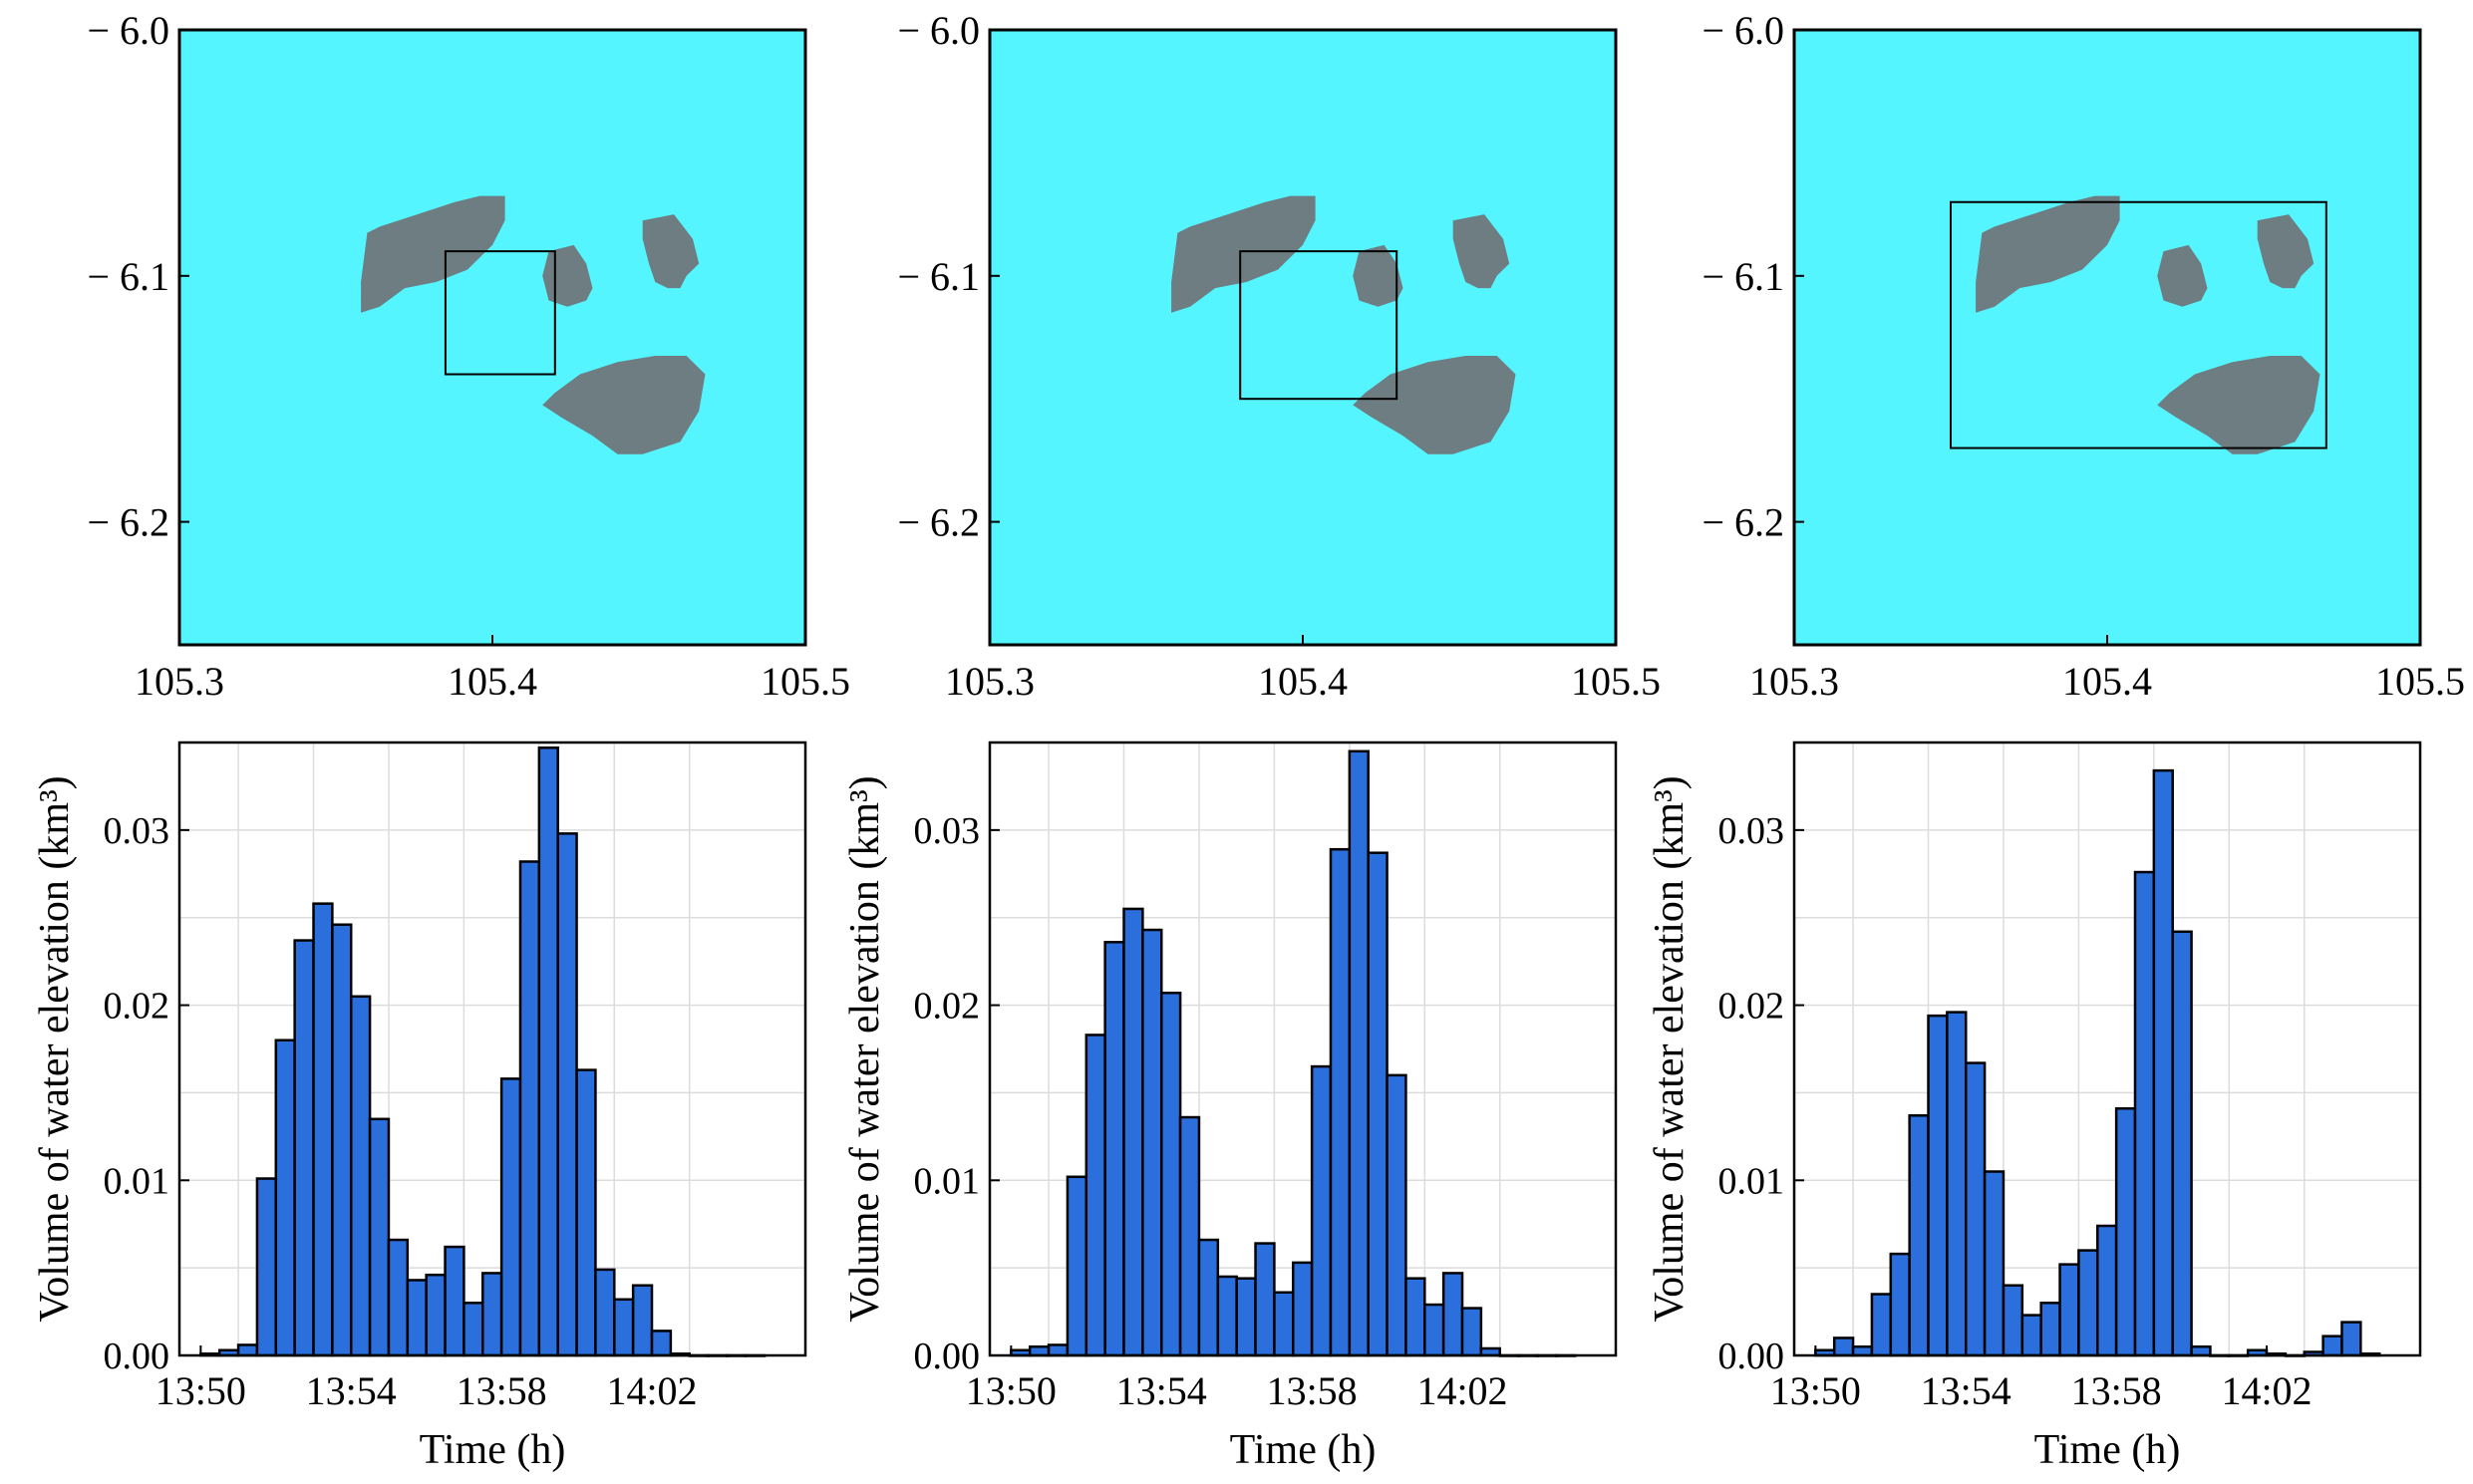 The width and height of the screenshot is (2473, 1484). I want to click on map-panel-3: 105.3 105.4 105.5 − 6.0 − 6.1 − 6.2, so click(2083, 356).